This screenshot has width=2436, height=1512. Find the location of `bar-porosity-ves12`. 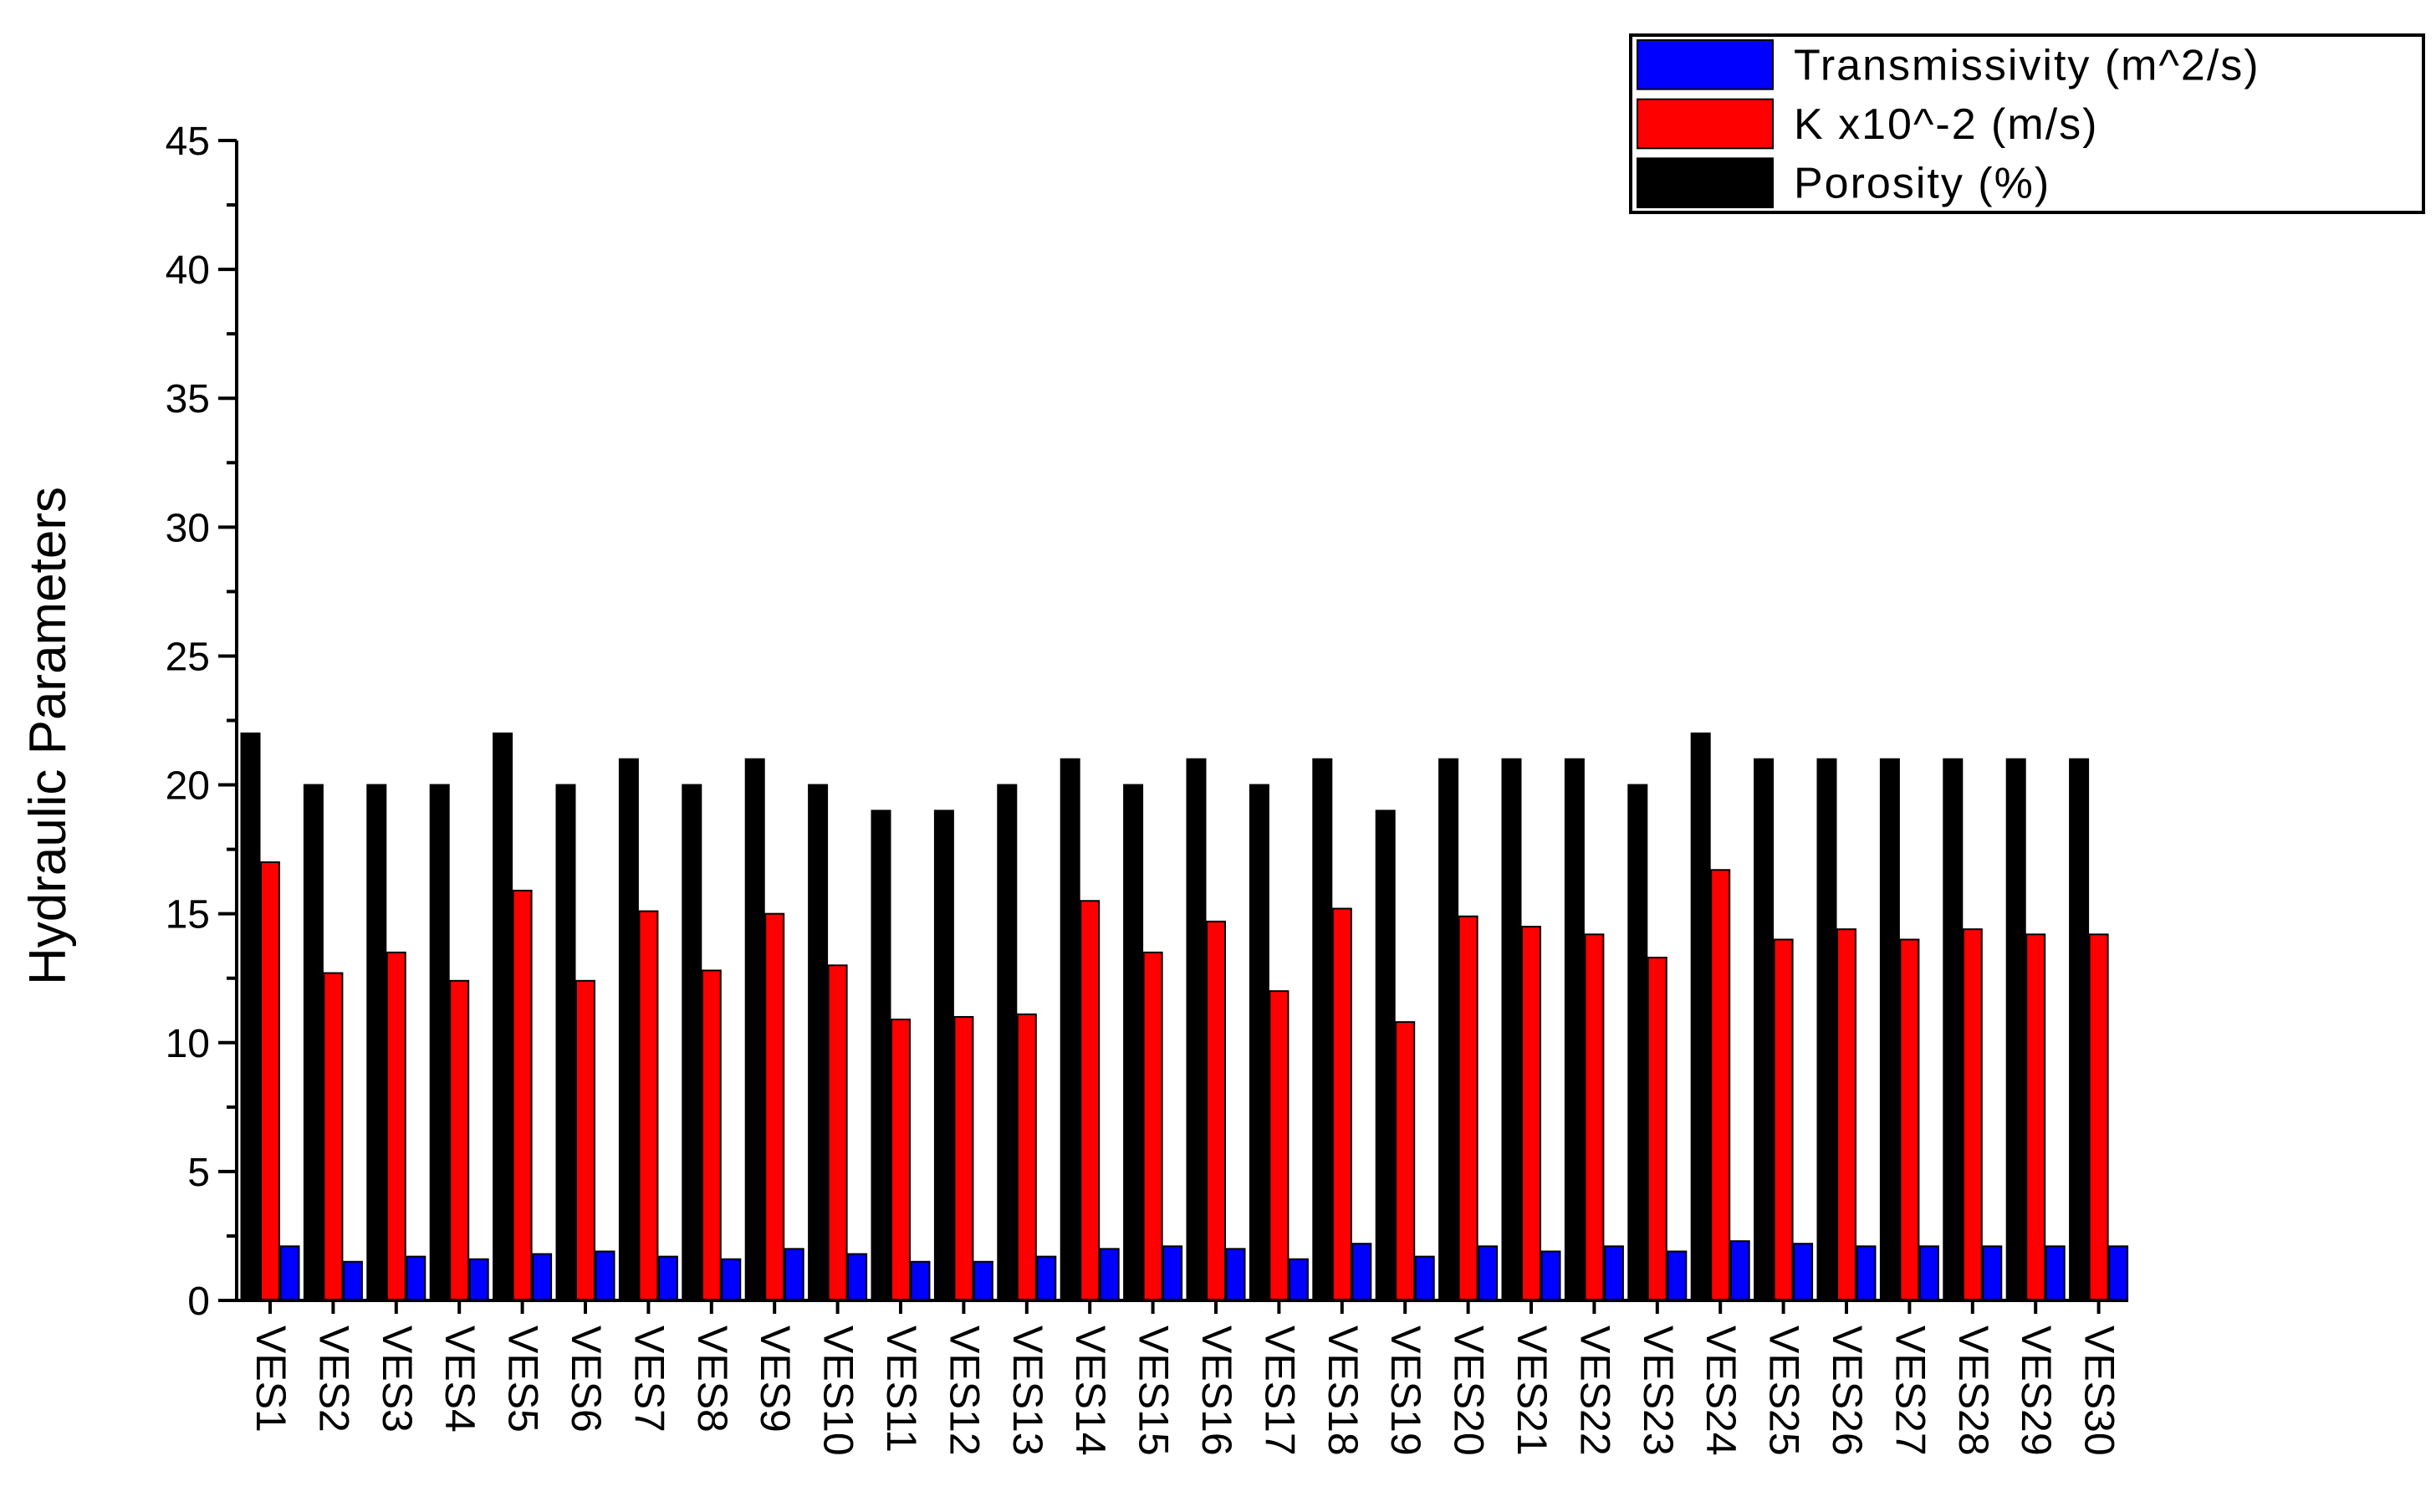

bar-porosity-ves12 is located at coordinates (943, 1055).